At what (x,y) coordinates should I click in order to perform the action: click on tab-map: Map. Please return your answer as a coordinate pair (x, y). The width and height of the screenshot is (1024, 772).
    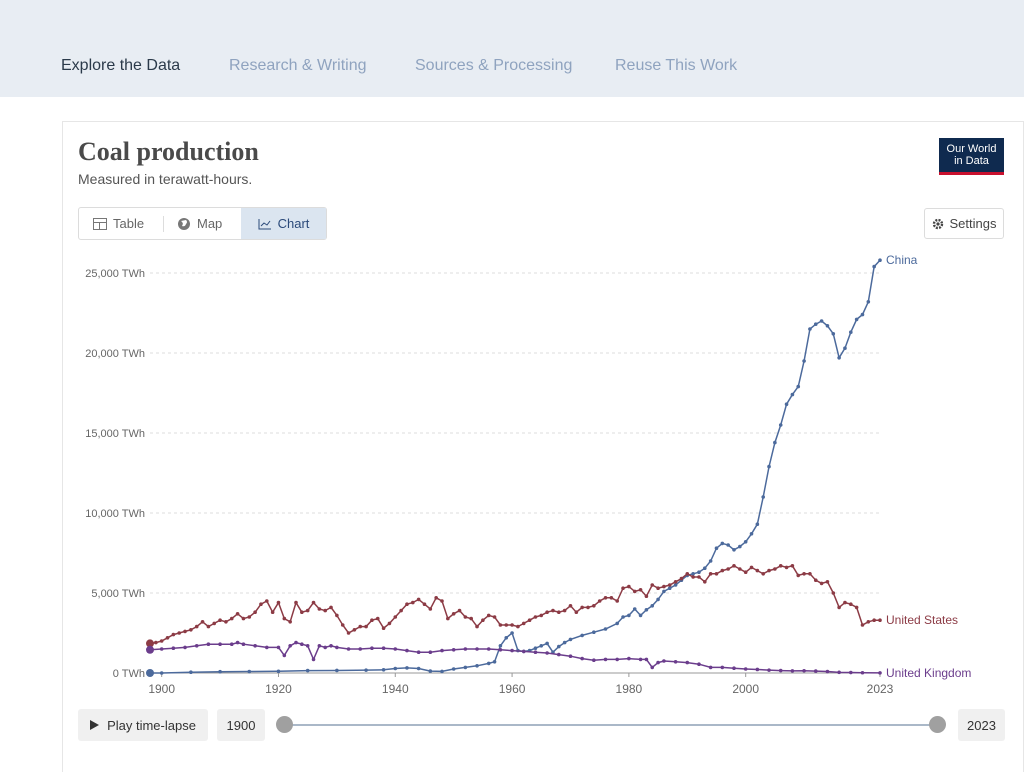
    Looking at the image, I should click on (205, 223).